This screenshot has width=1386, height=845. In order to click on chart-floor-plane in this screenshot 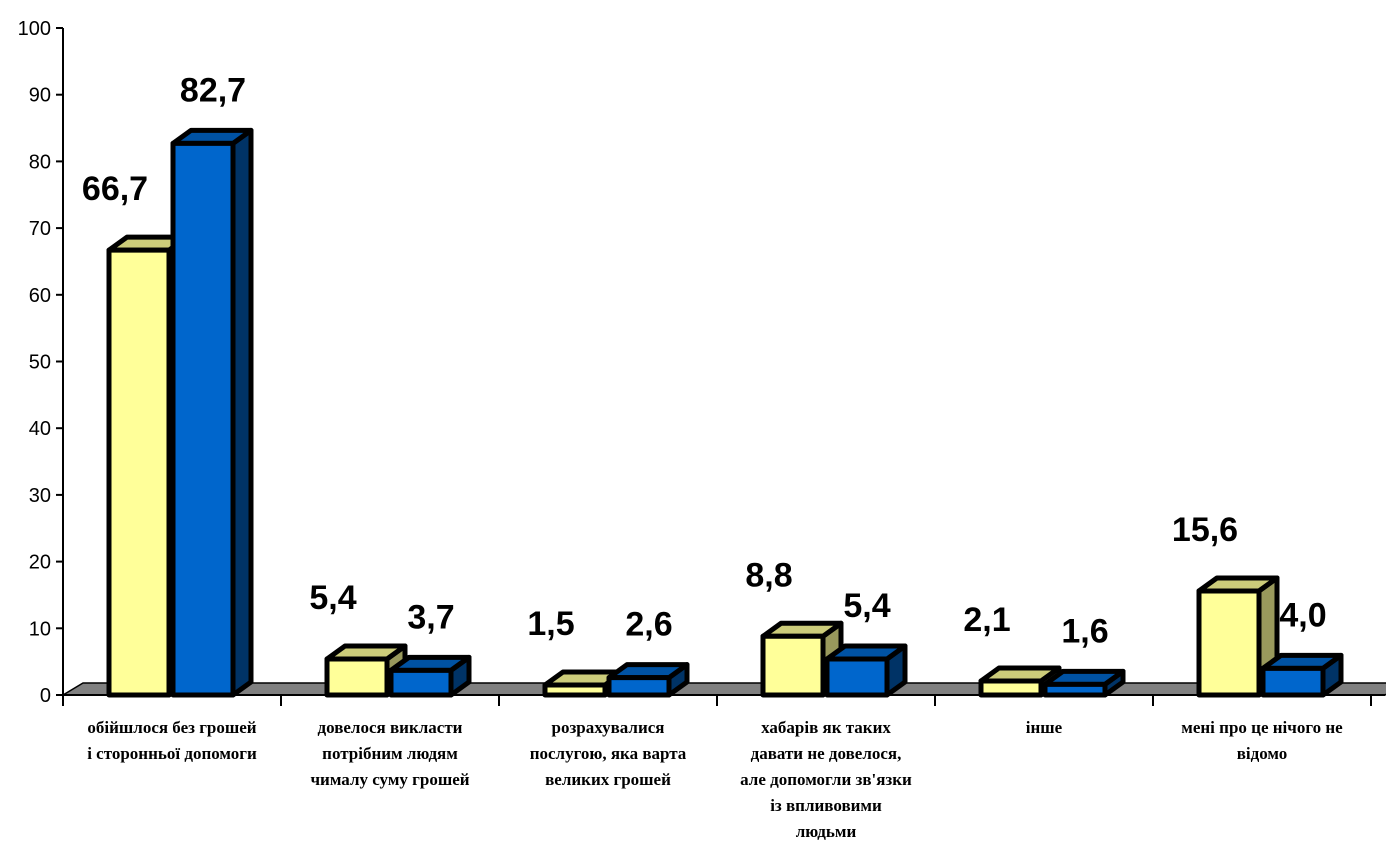, I will do `click(723, 689)`.